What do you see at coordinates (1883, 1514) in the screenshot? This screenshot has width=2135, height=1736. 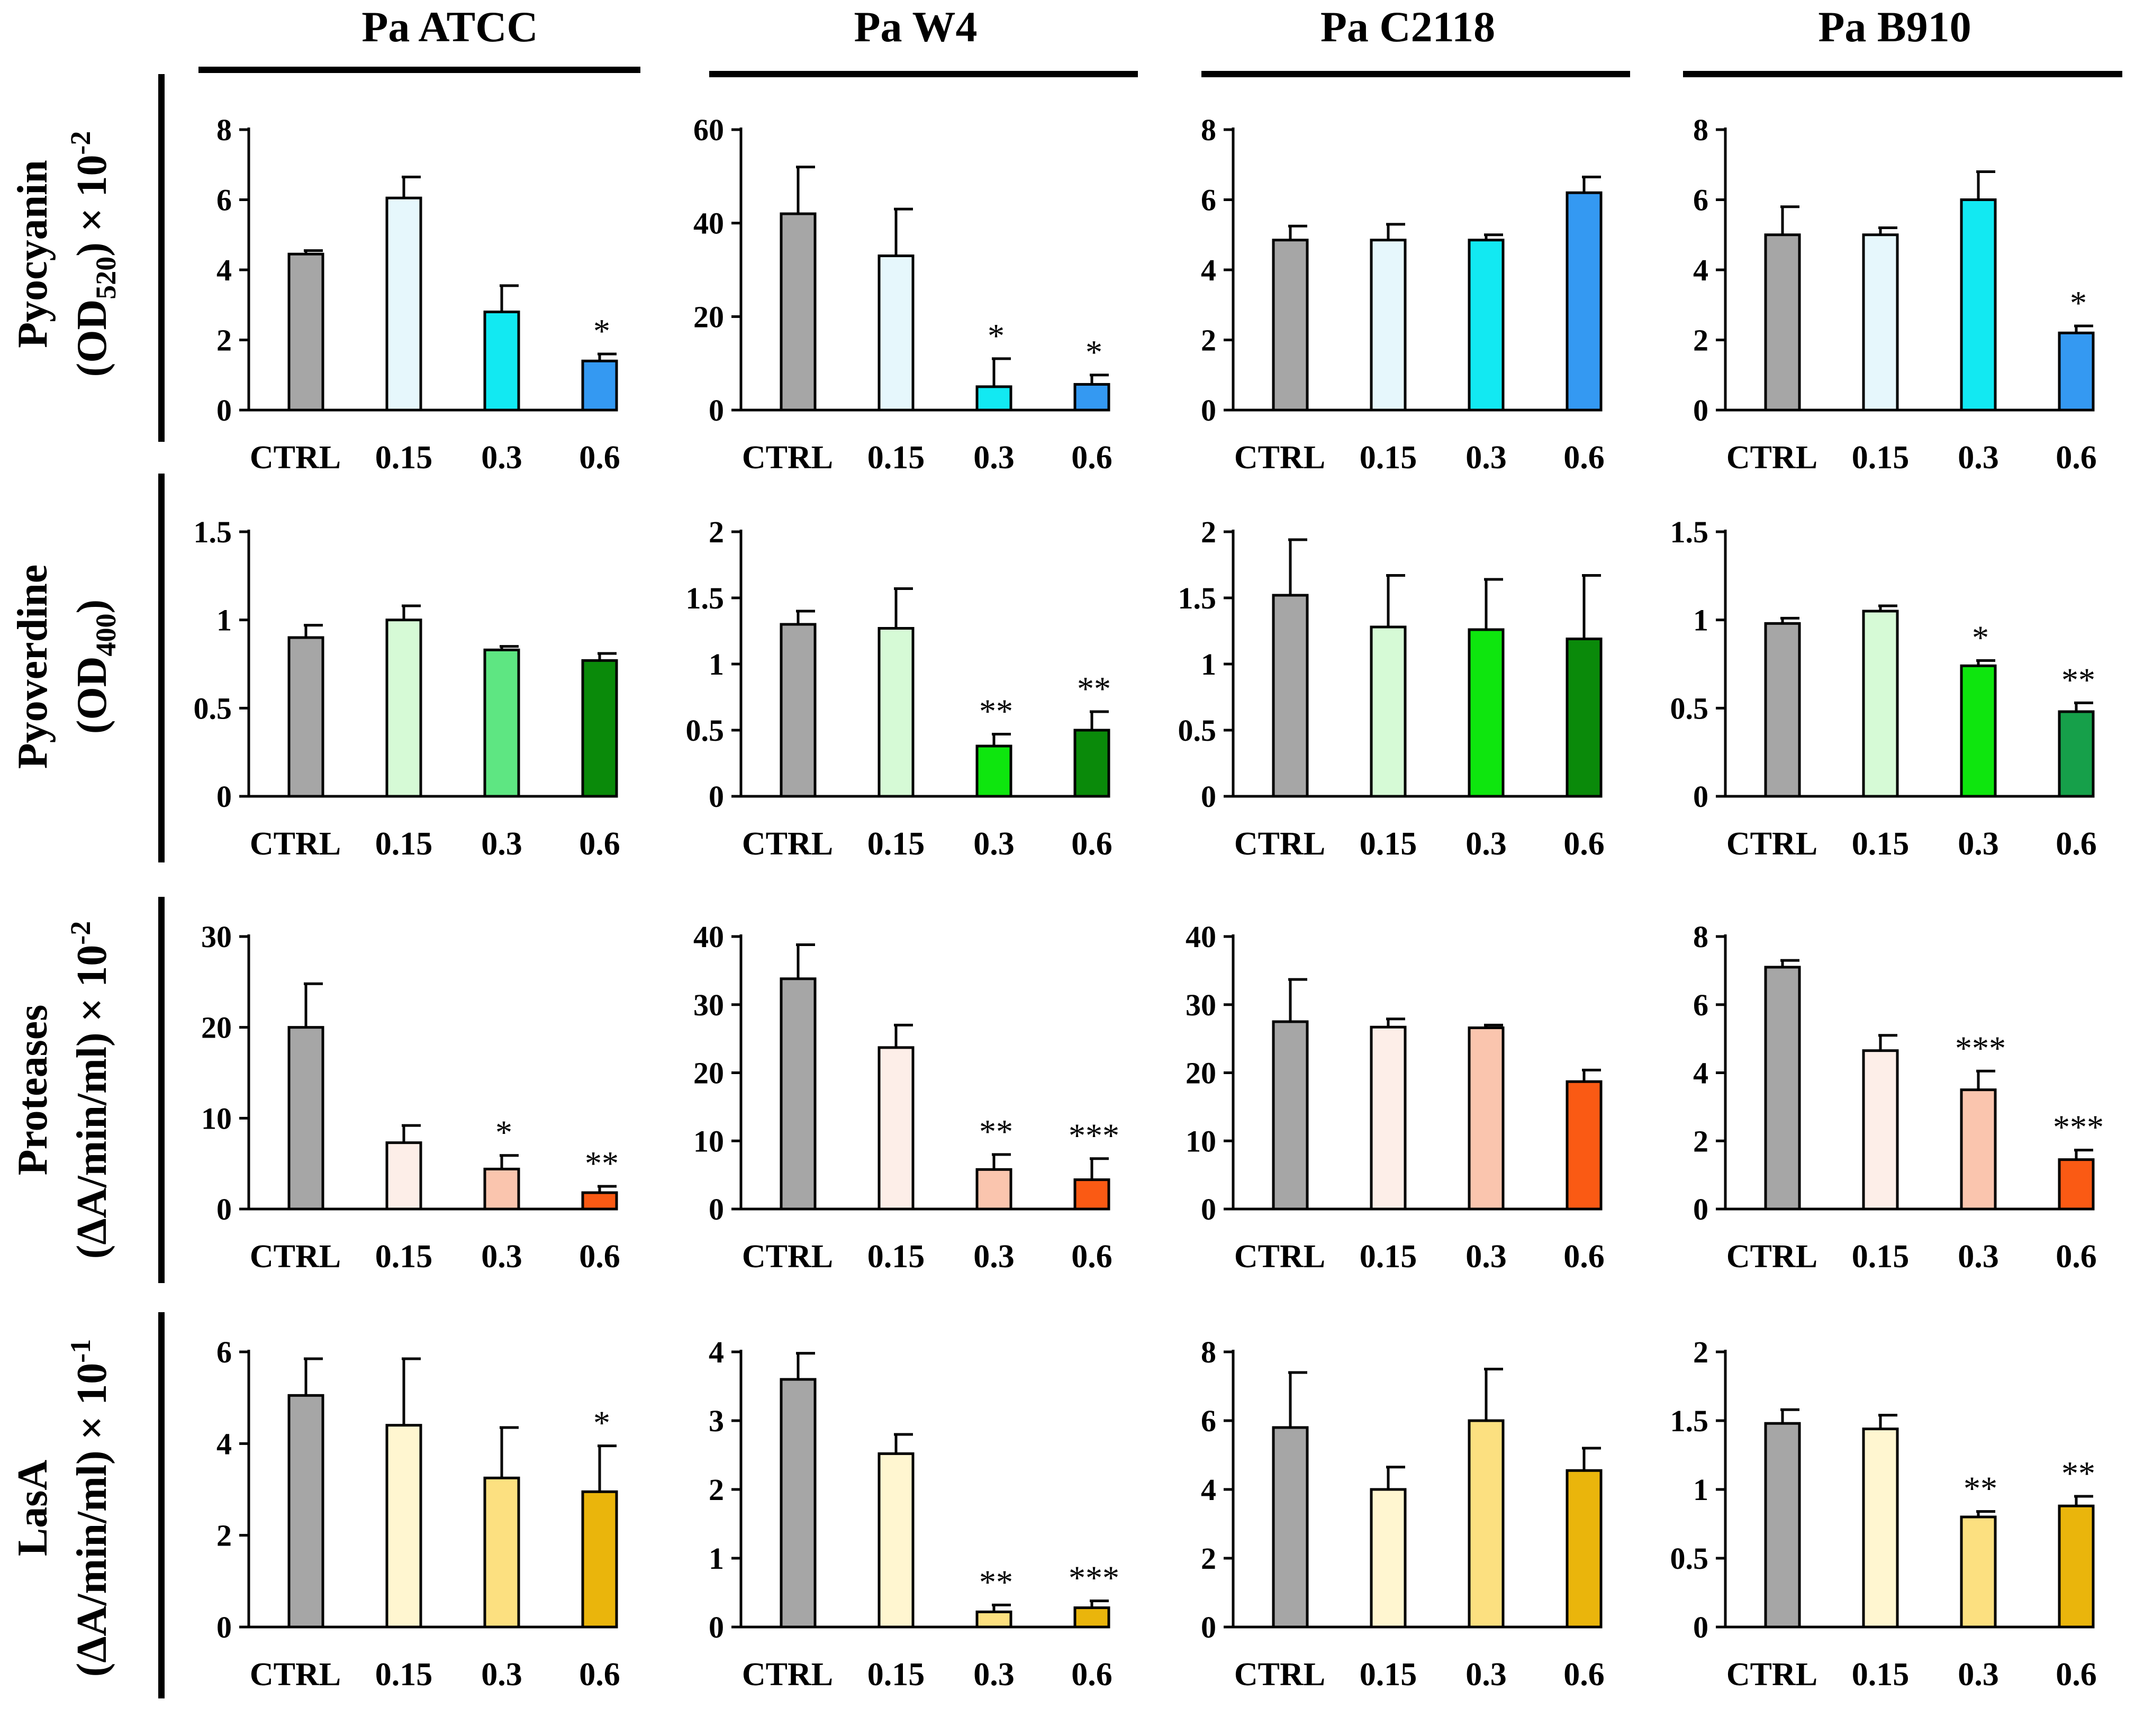 I see `panel-r3-c3: 0 0.5 1 1.5 2 CTRL 0.15 ** 0.3 ** 0.6` at bounding box center [1883, 1514].